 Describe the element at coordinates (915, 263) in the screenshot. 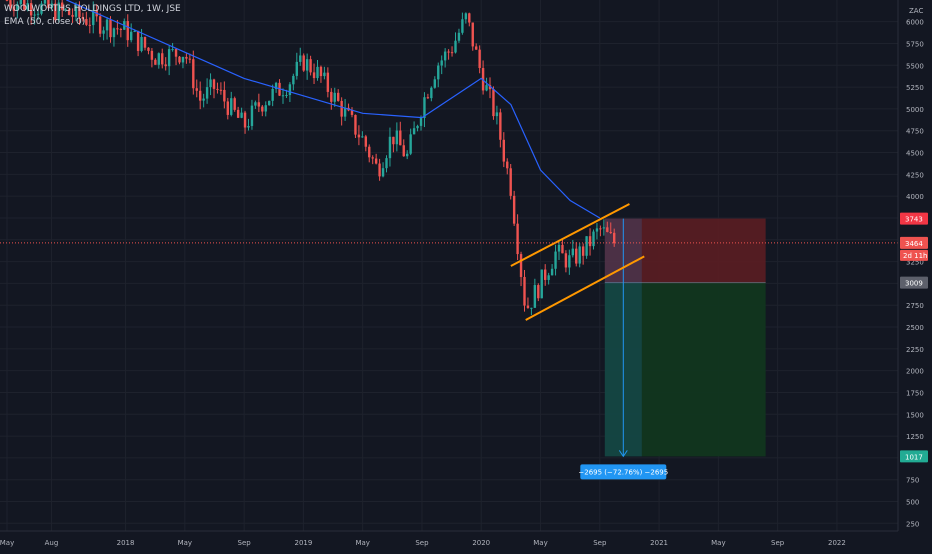

I see `y-tick-label: 3250` at that location.